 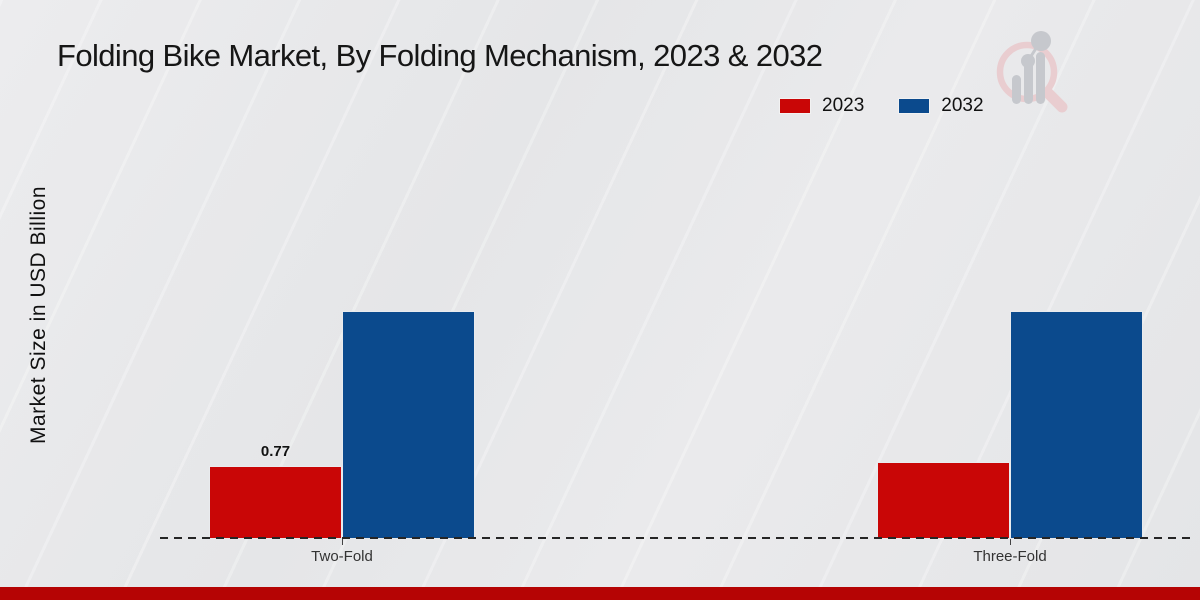 What do you see at coordinates (676, 538) in the screenshot?
I see `x-axis-line` at bounding box center [676, 538].